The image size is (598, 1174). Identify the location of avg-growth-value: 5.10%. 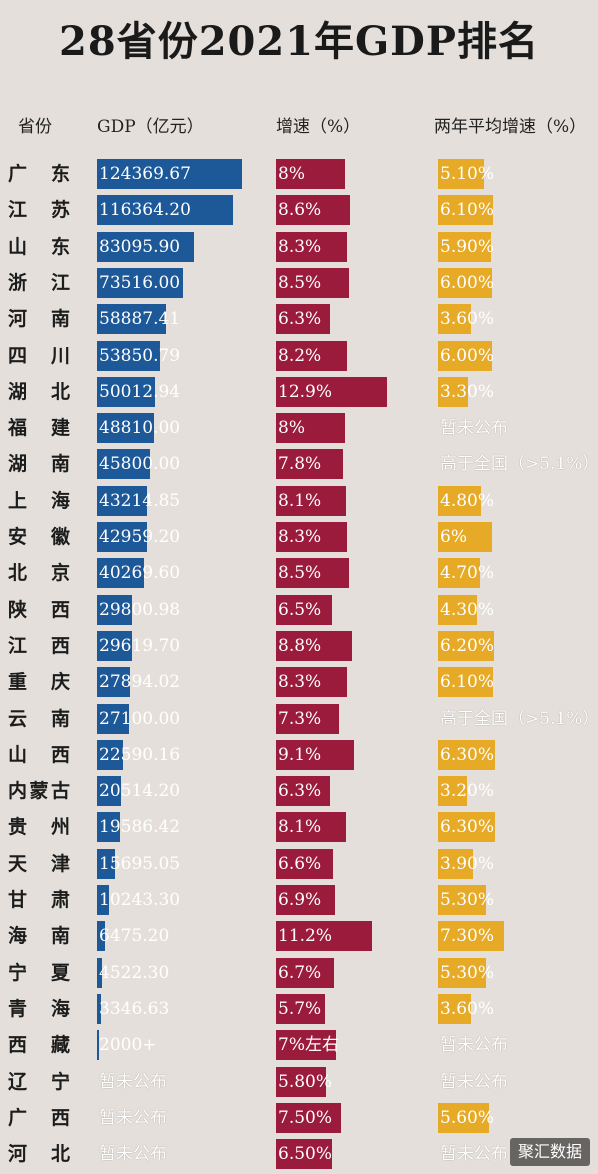
(467, 174).